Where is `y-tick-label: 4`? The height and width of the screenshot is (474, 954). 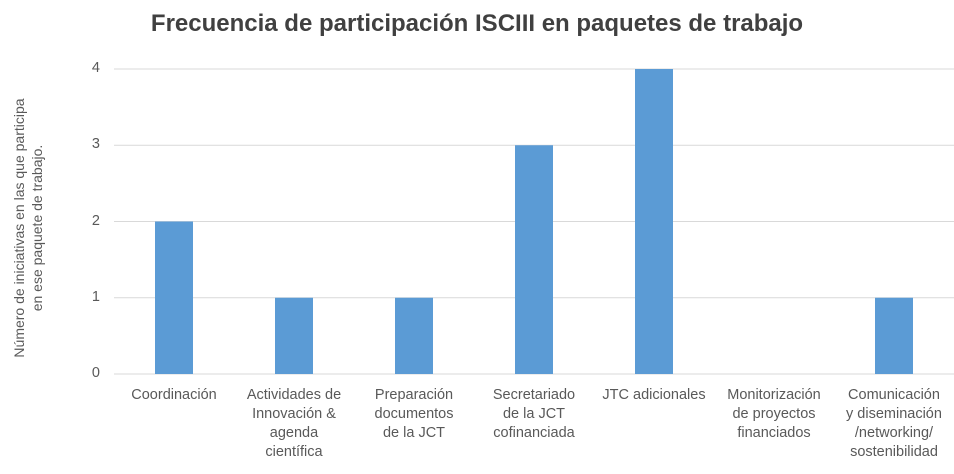 y-tick-label: 4 is located at coordinates (95, 68).